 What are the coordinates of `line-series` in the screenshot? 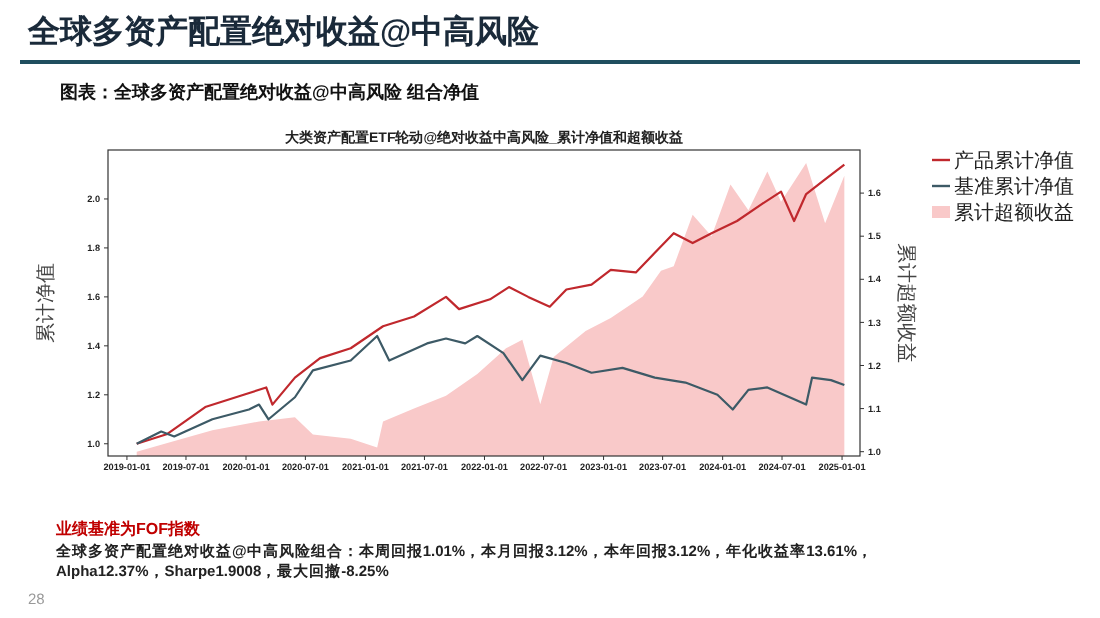 It's located at (490, 389).